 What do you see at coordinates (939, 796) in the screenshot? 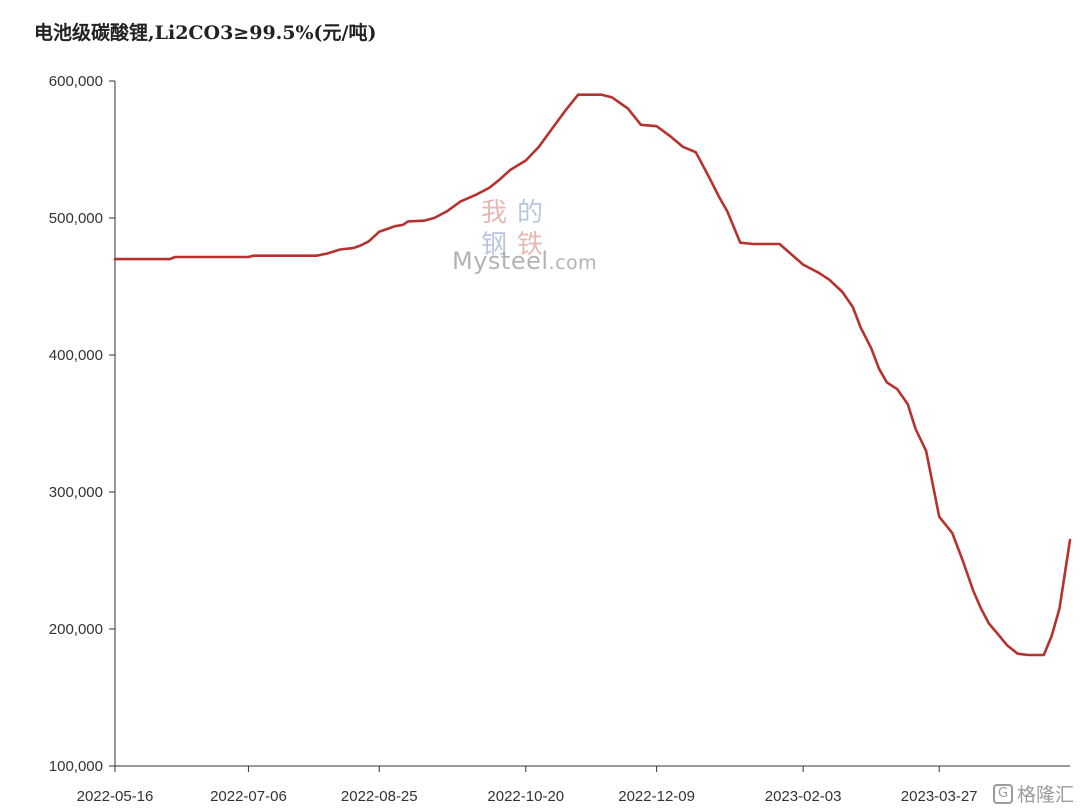
I see `x-tick-label: 2023-03-27` at bounding box center [939, 796].